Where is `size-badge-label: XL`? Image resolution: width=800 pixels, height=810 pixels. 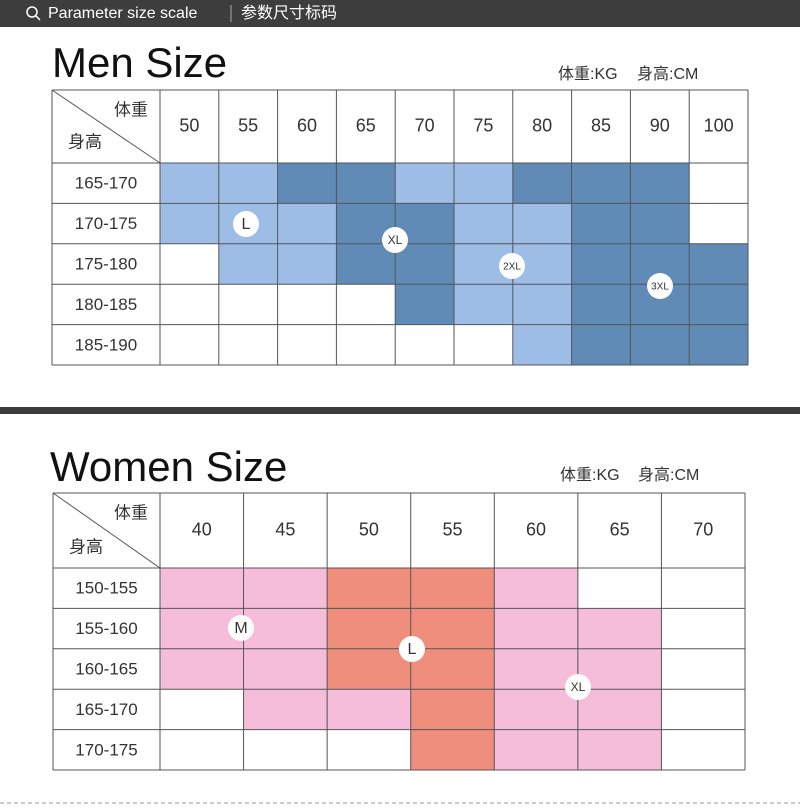
size-badge-label: XL is located at coordinates (395, 240).